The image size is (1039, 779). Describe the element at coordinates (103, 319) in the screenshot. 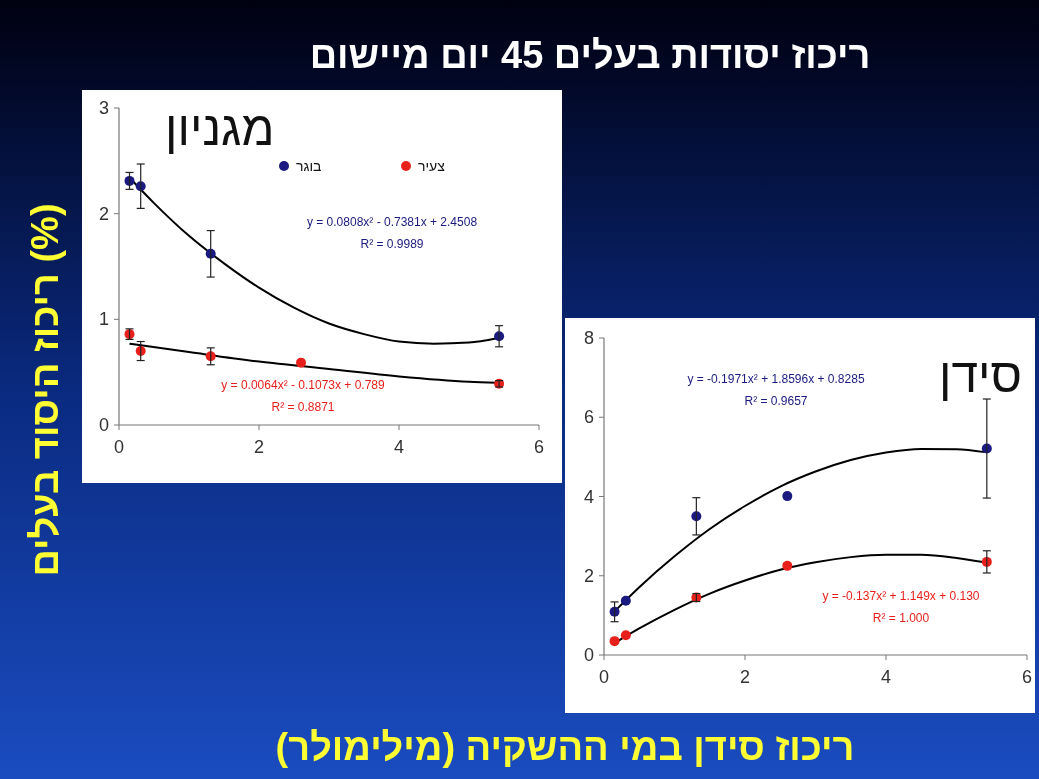

I see `y-tick-label: 1` at that location.